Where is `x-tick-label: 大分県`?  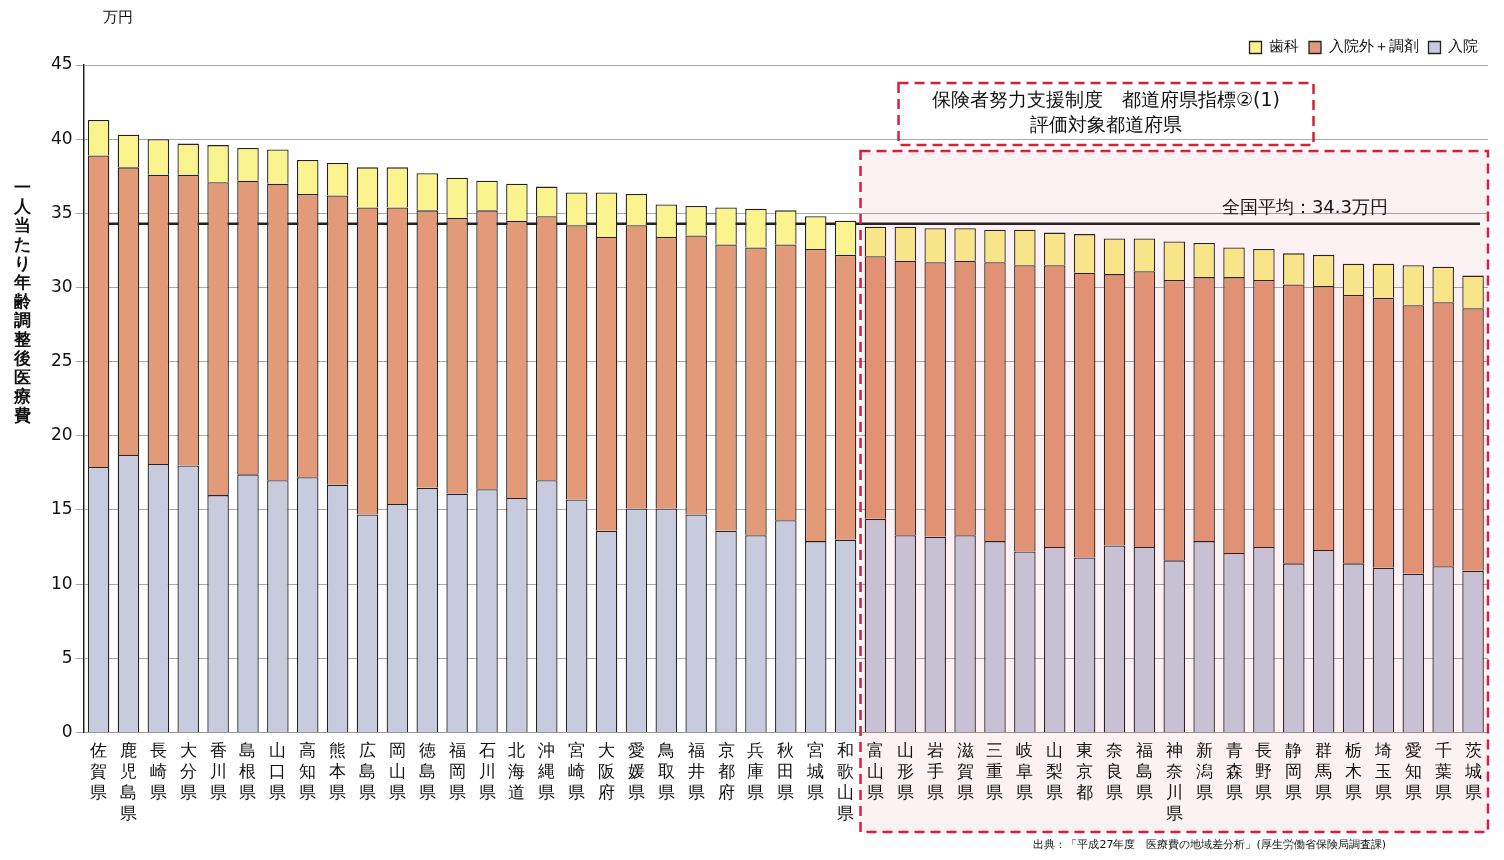
x-tick-label: 大分県 is located at coordinates (188, 772).